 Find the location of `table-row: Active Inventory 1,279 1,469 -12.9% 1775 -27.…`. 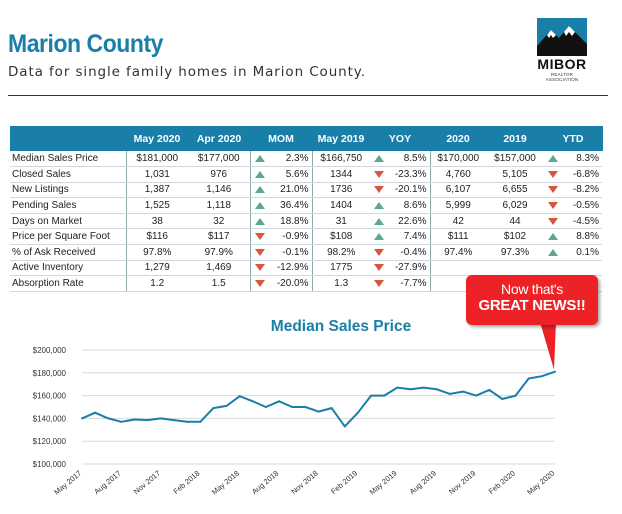

table-row: Active Inventory 1,279 1,469 -12.9% 1775 -27.… is located at coordinates (306, 268).